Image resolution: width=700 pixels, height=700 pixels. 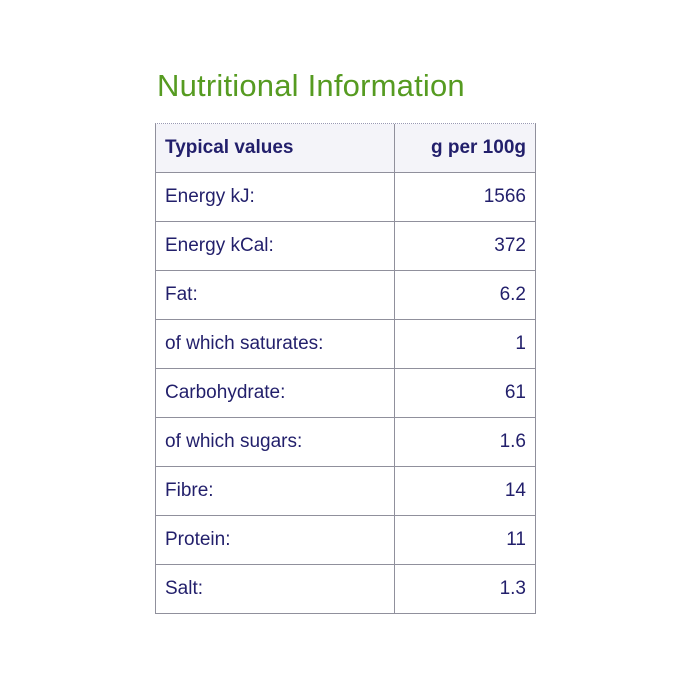 What do you see at coordinates (275, 540) in the screenshot?
I see `row-label: Protein:` at bounding box center [275, 540].